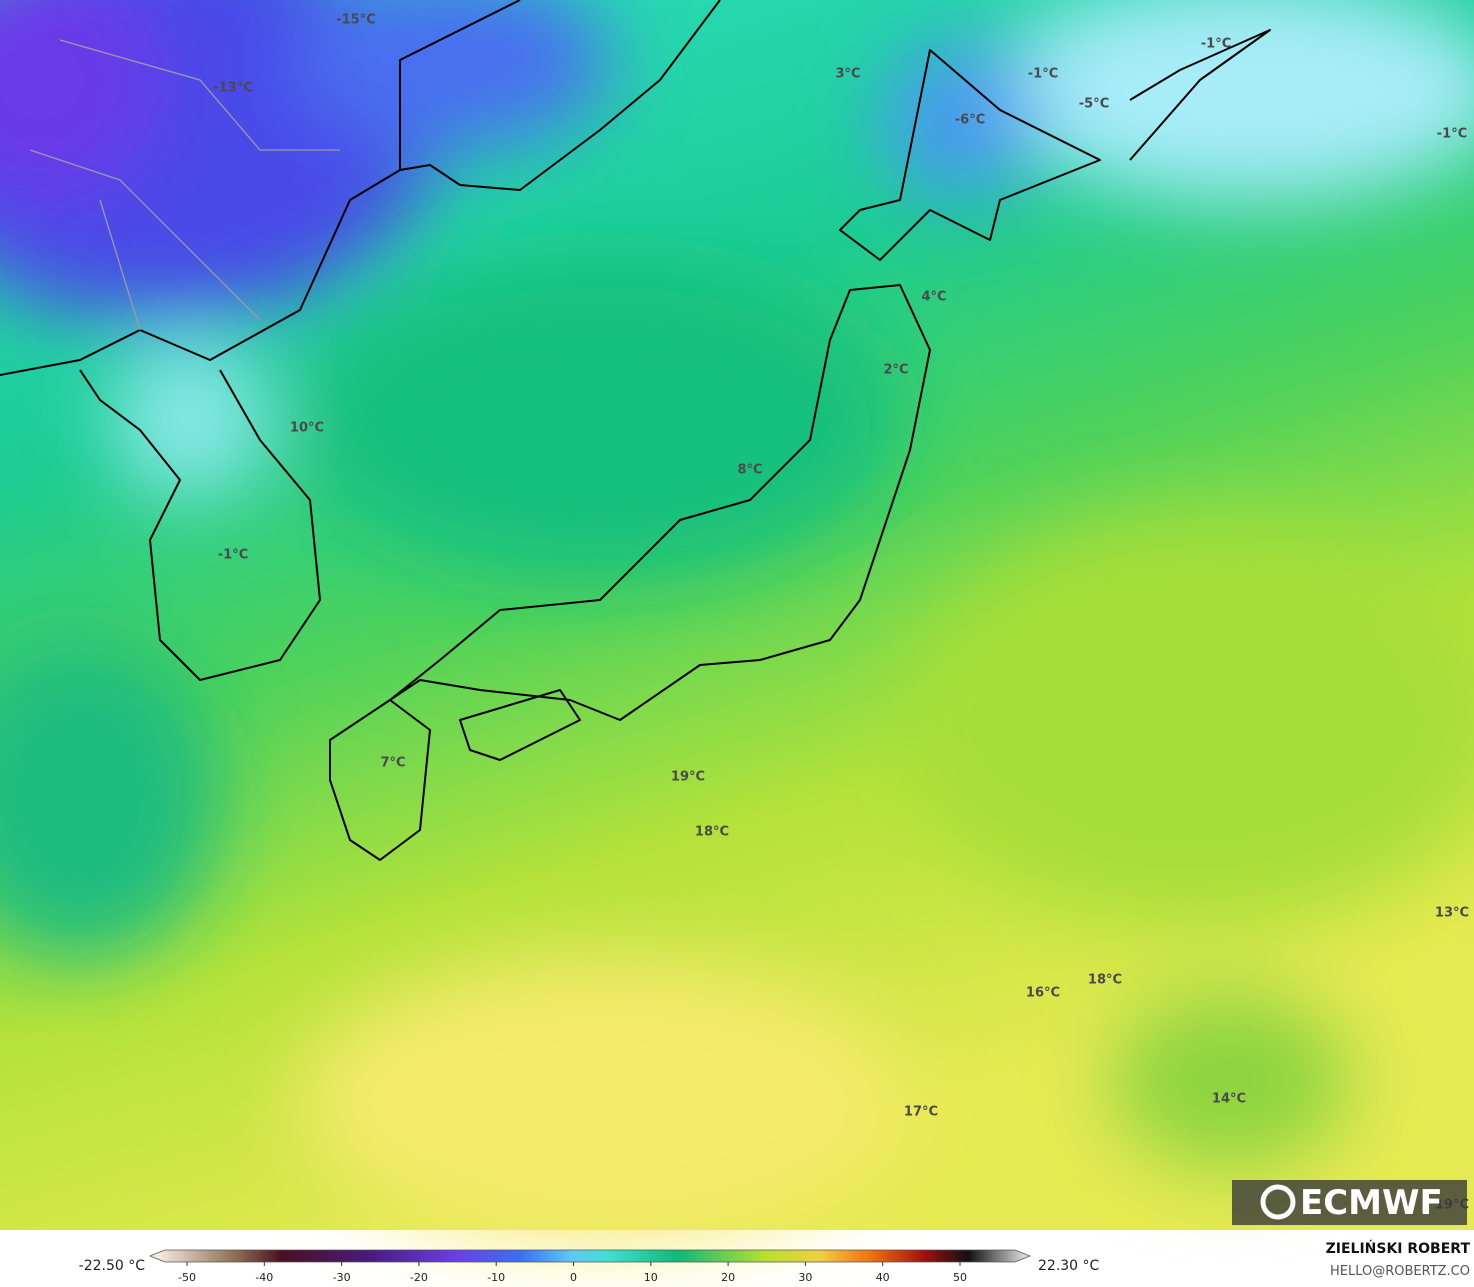  Describe the element at coordinates (356, 20) in the screenshot. I see `temperature-label: -15°C` at that location.